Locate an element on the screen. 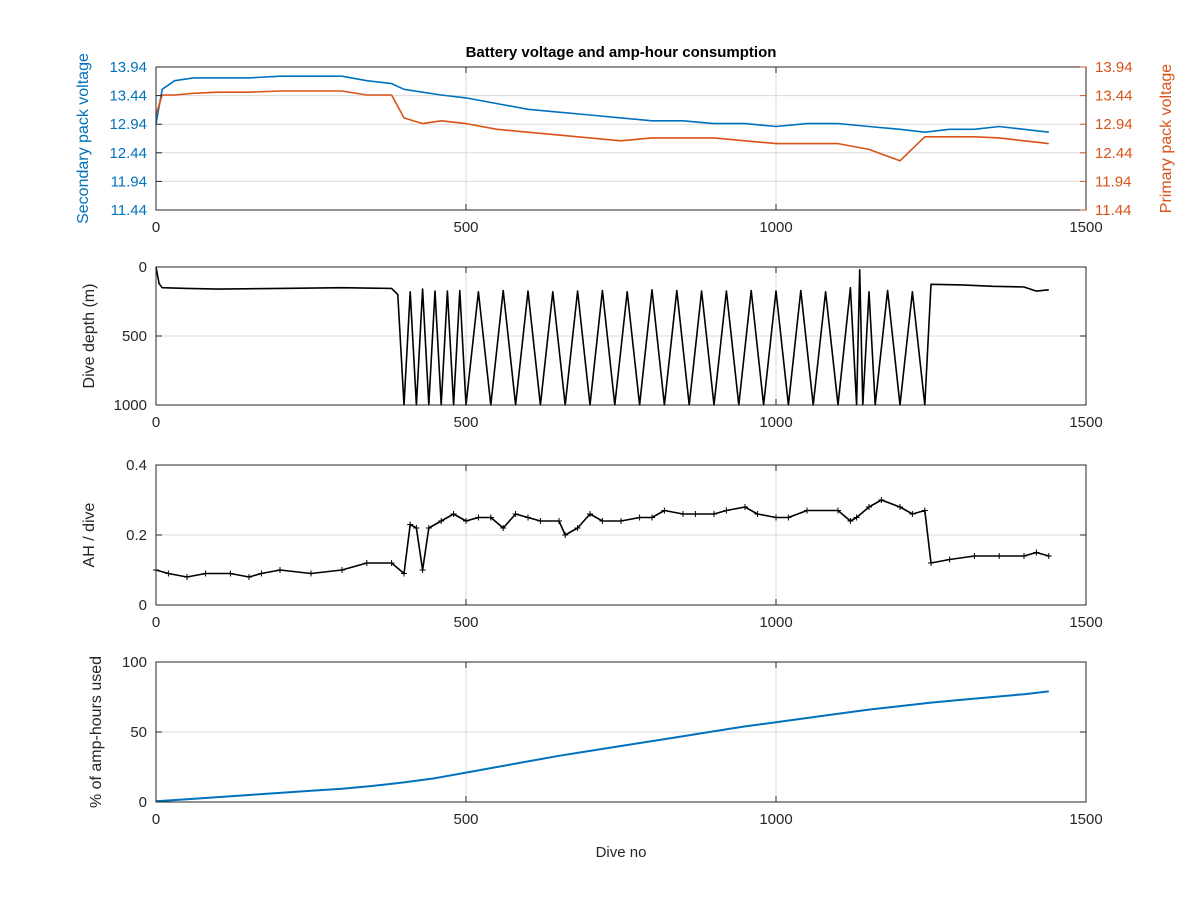 The height and width of the screenshot is (900, 1200). y-right-tick-label: 11.94 is located at coordinates (1113, 181).